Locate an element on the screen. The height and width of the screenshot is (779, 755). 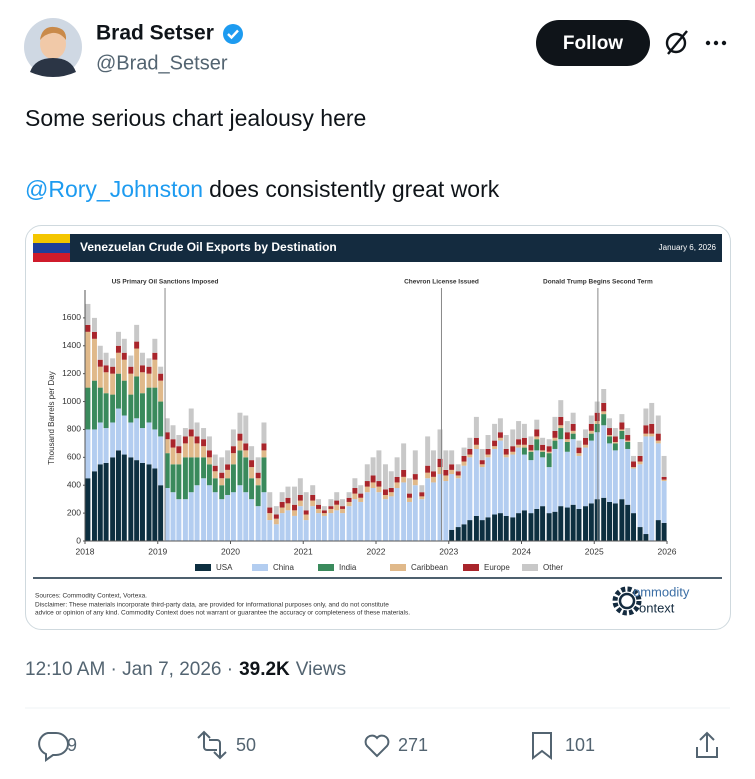
like-icon is located at coordinates (377, 746).